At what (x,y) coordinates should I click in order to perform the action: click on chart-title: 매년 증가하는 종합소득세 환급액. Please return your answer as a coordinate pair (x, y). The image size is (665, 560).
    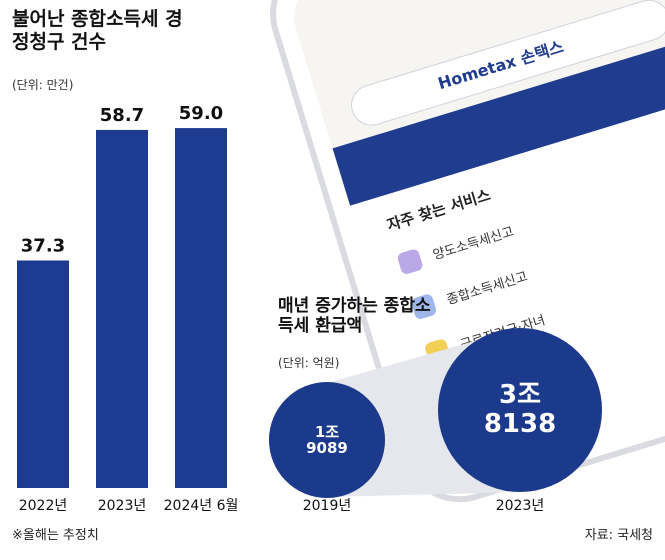
    Looking at the image, I should click on (354, 316).